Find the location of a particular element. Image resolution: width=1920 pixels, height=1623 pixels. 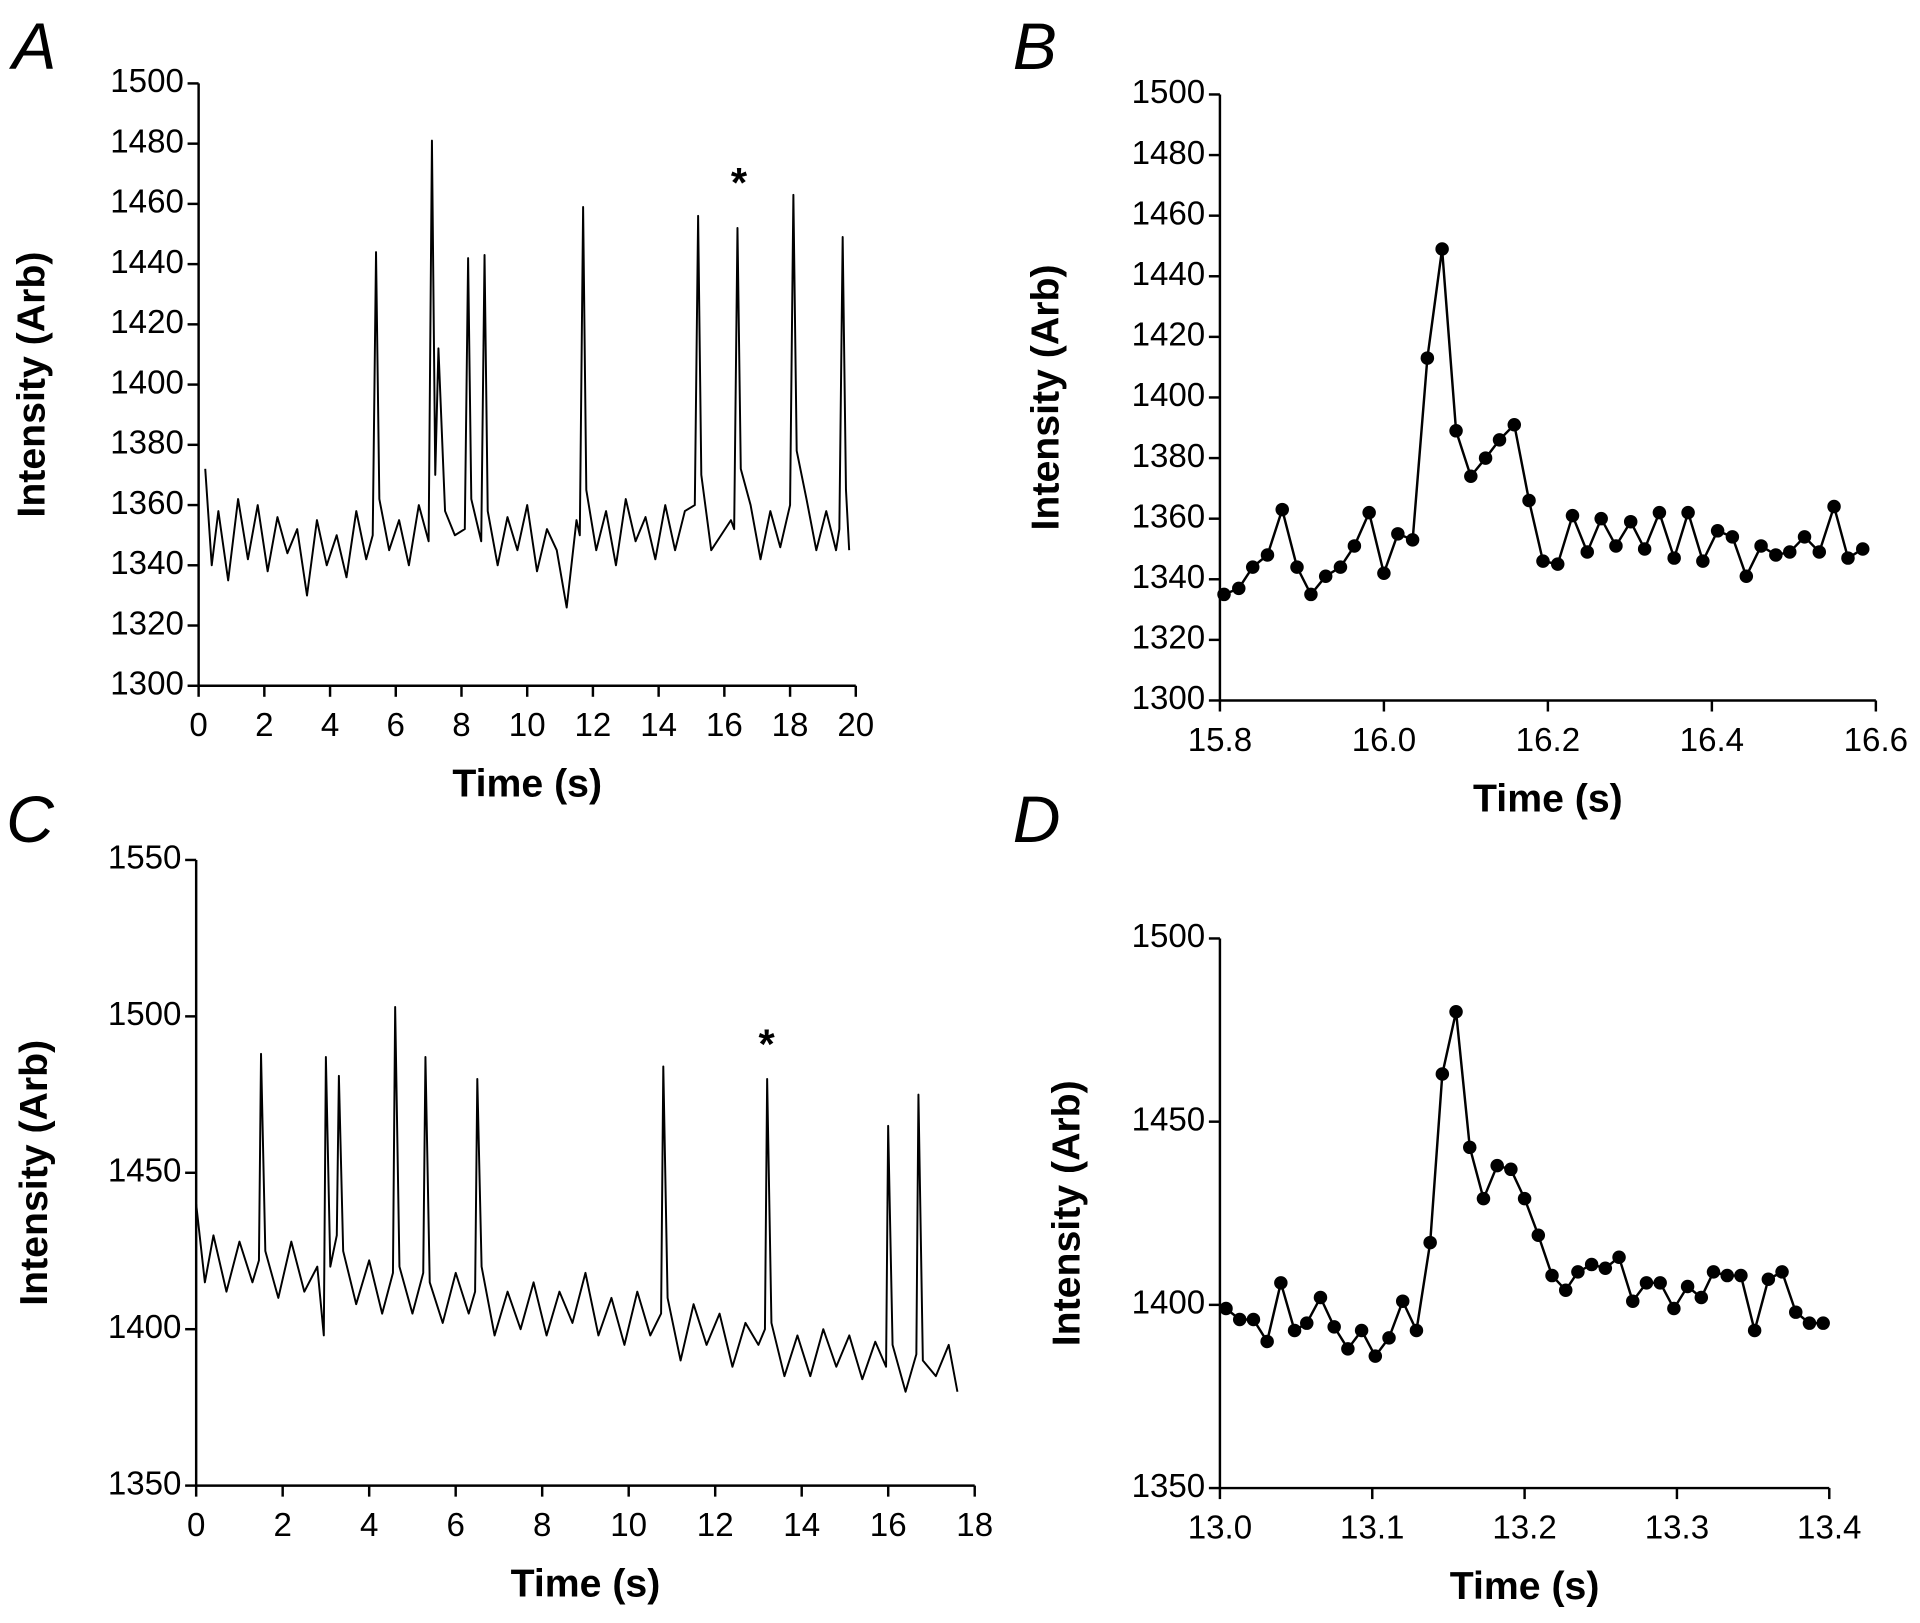

y-tick-label: 1420 is located at coordinates (147, 322).